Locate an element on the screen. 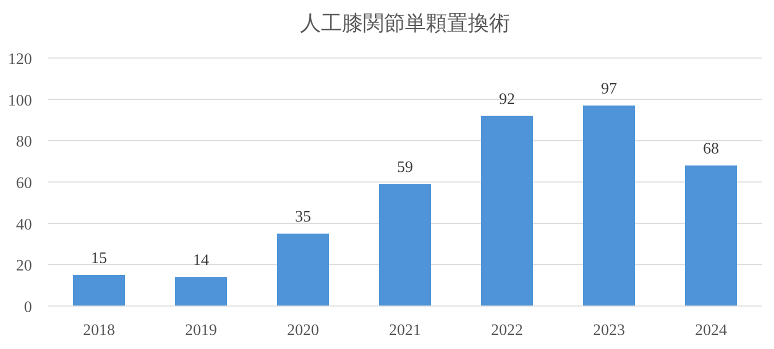 This screenshot has height=349, width=774. y-tick-label: 60 is located at coordinates (24, 183).